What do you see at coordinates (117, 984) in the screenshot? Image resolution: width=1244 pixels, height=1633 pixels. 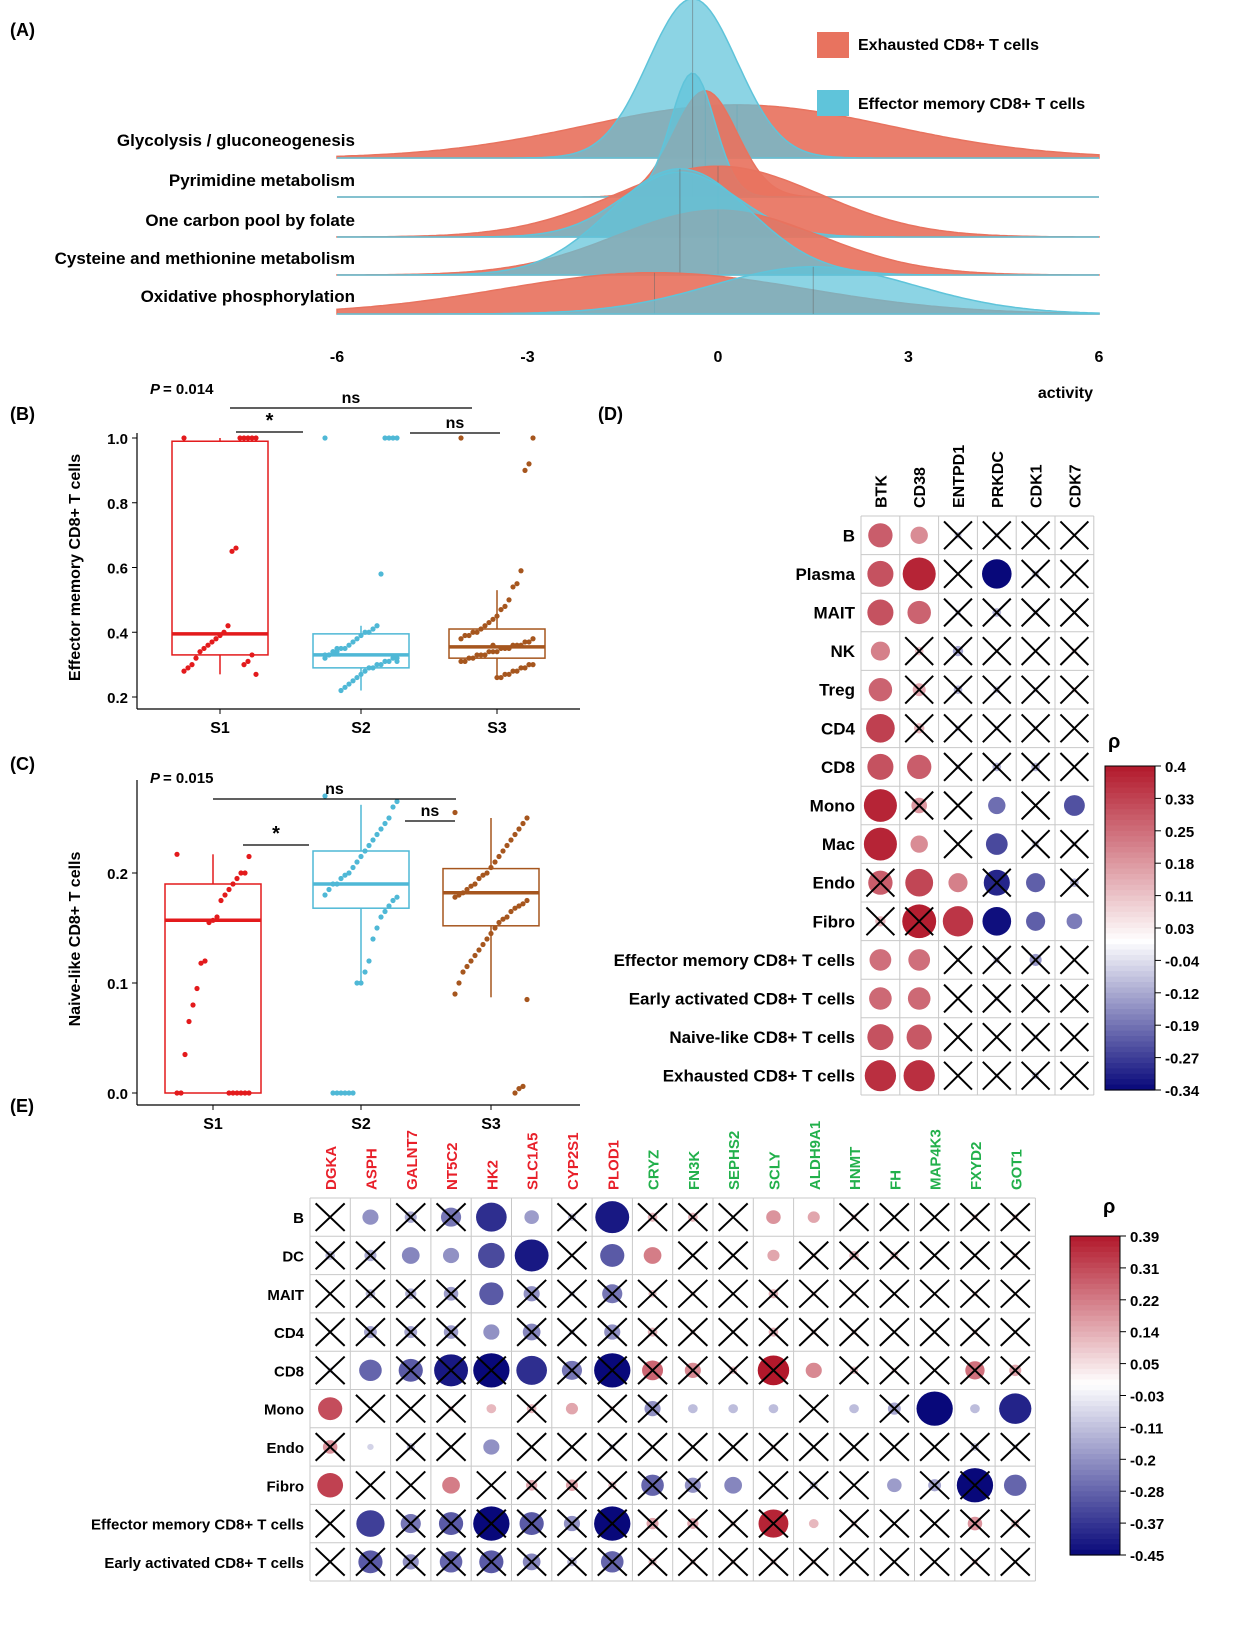 I see `y-tick-label: 0.1` at bounding box center [117, 984].